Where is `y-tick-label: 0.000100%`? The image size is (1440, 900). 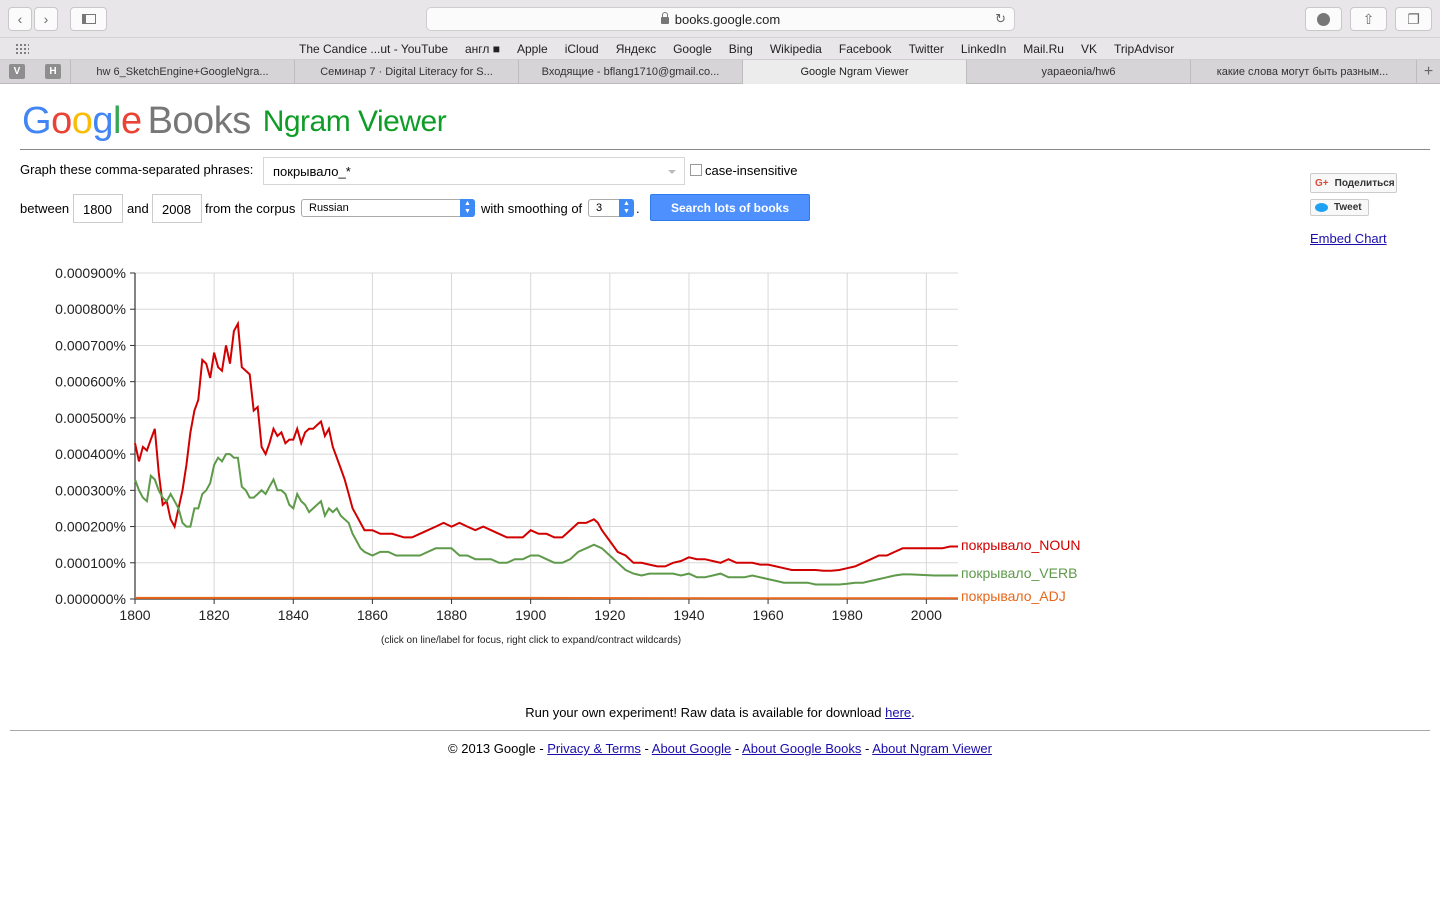 y-tick-label: 0.000100% is located at coordinates (90, 563).